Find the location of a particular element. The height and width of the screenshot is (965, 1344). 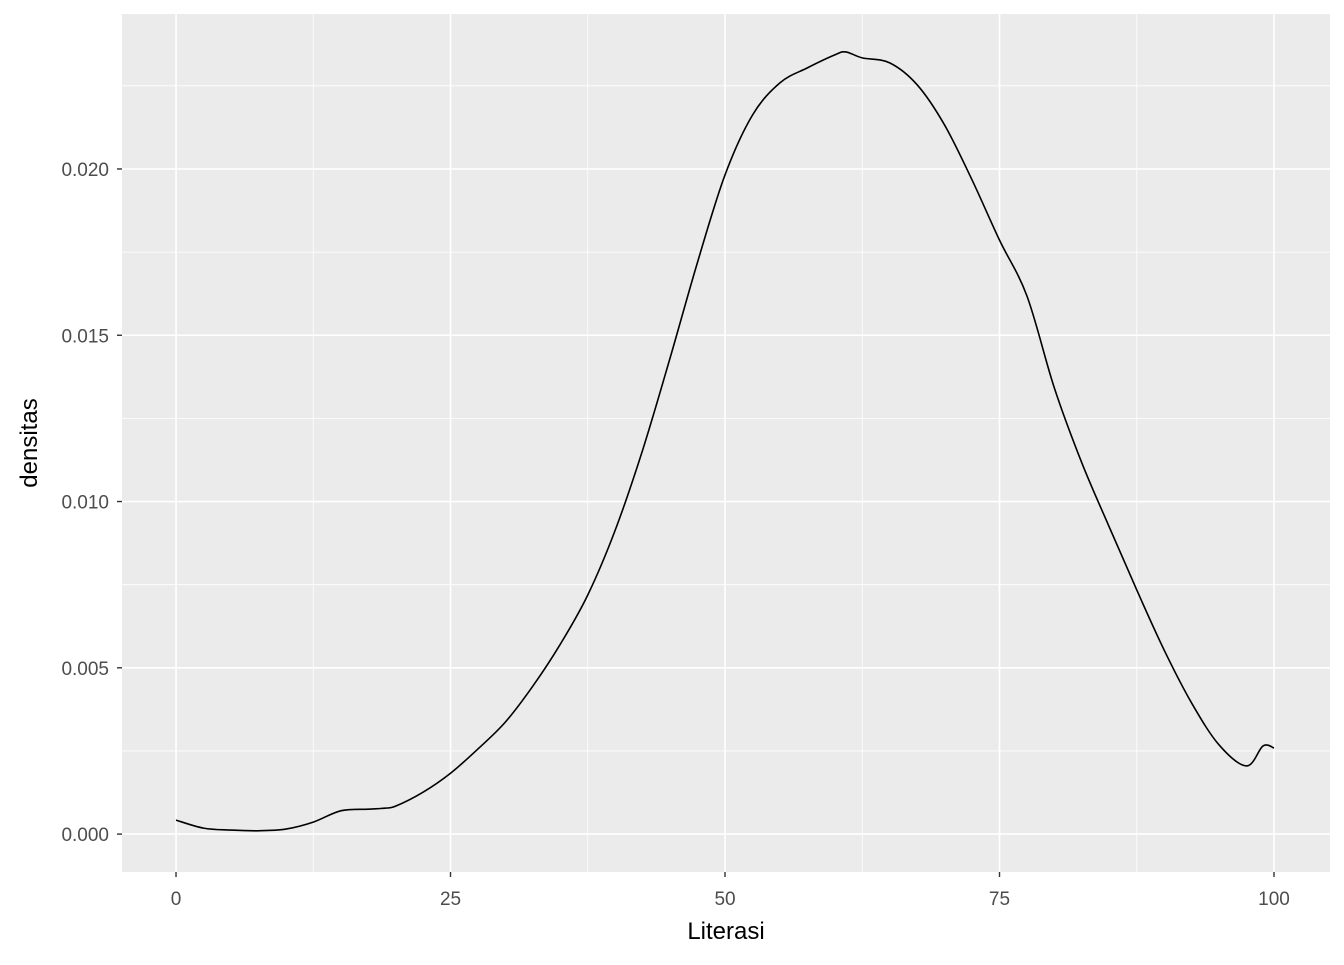

y-axis: 0.000 0.005 0.010 0.015 0.020 is located at coordinates (91, 503).